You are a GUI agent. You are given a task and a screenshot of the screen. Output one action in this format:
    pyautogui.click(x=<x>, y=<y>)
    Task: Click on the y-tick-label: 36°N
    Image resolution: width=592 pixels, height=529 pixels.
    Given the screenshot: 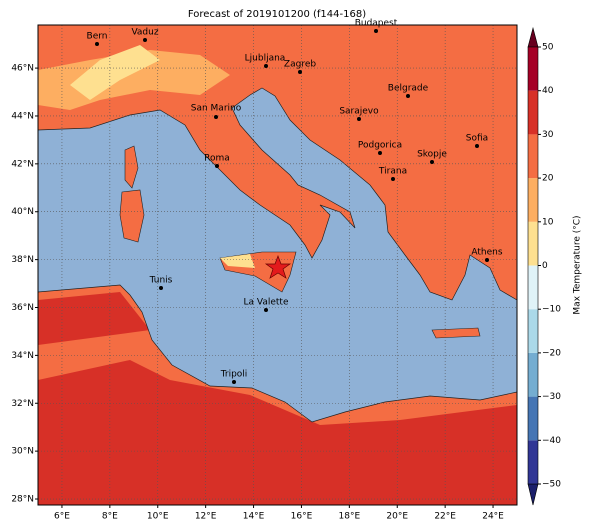 What is the action you would take?
    pyautogui.click(x=22, y=308)
    